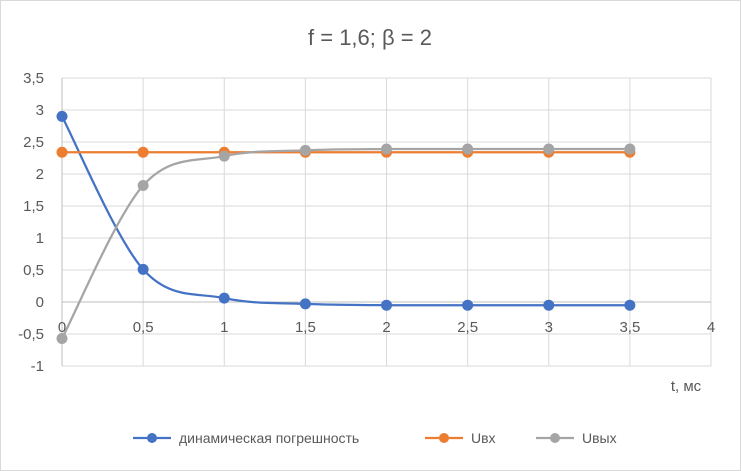 This screenshot has width=741, height=471. I want to click on y-tick-label: 2, so click(40, 174).